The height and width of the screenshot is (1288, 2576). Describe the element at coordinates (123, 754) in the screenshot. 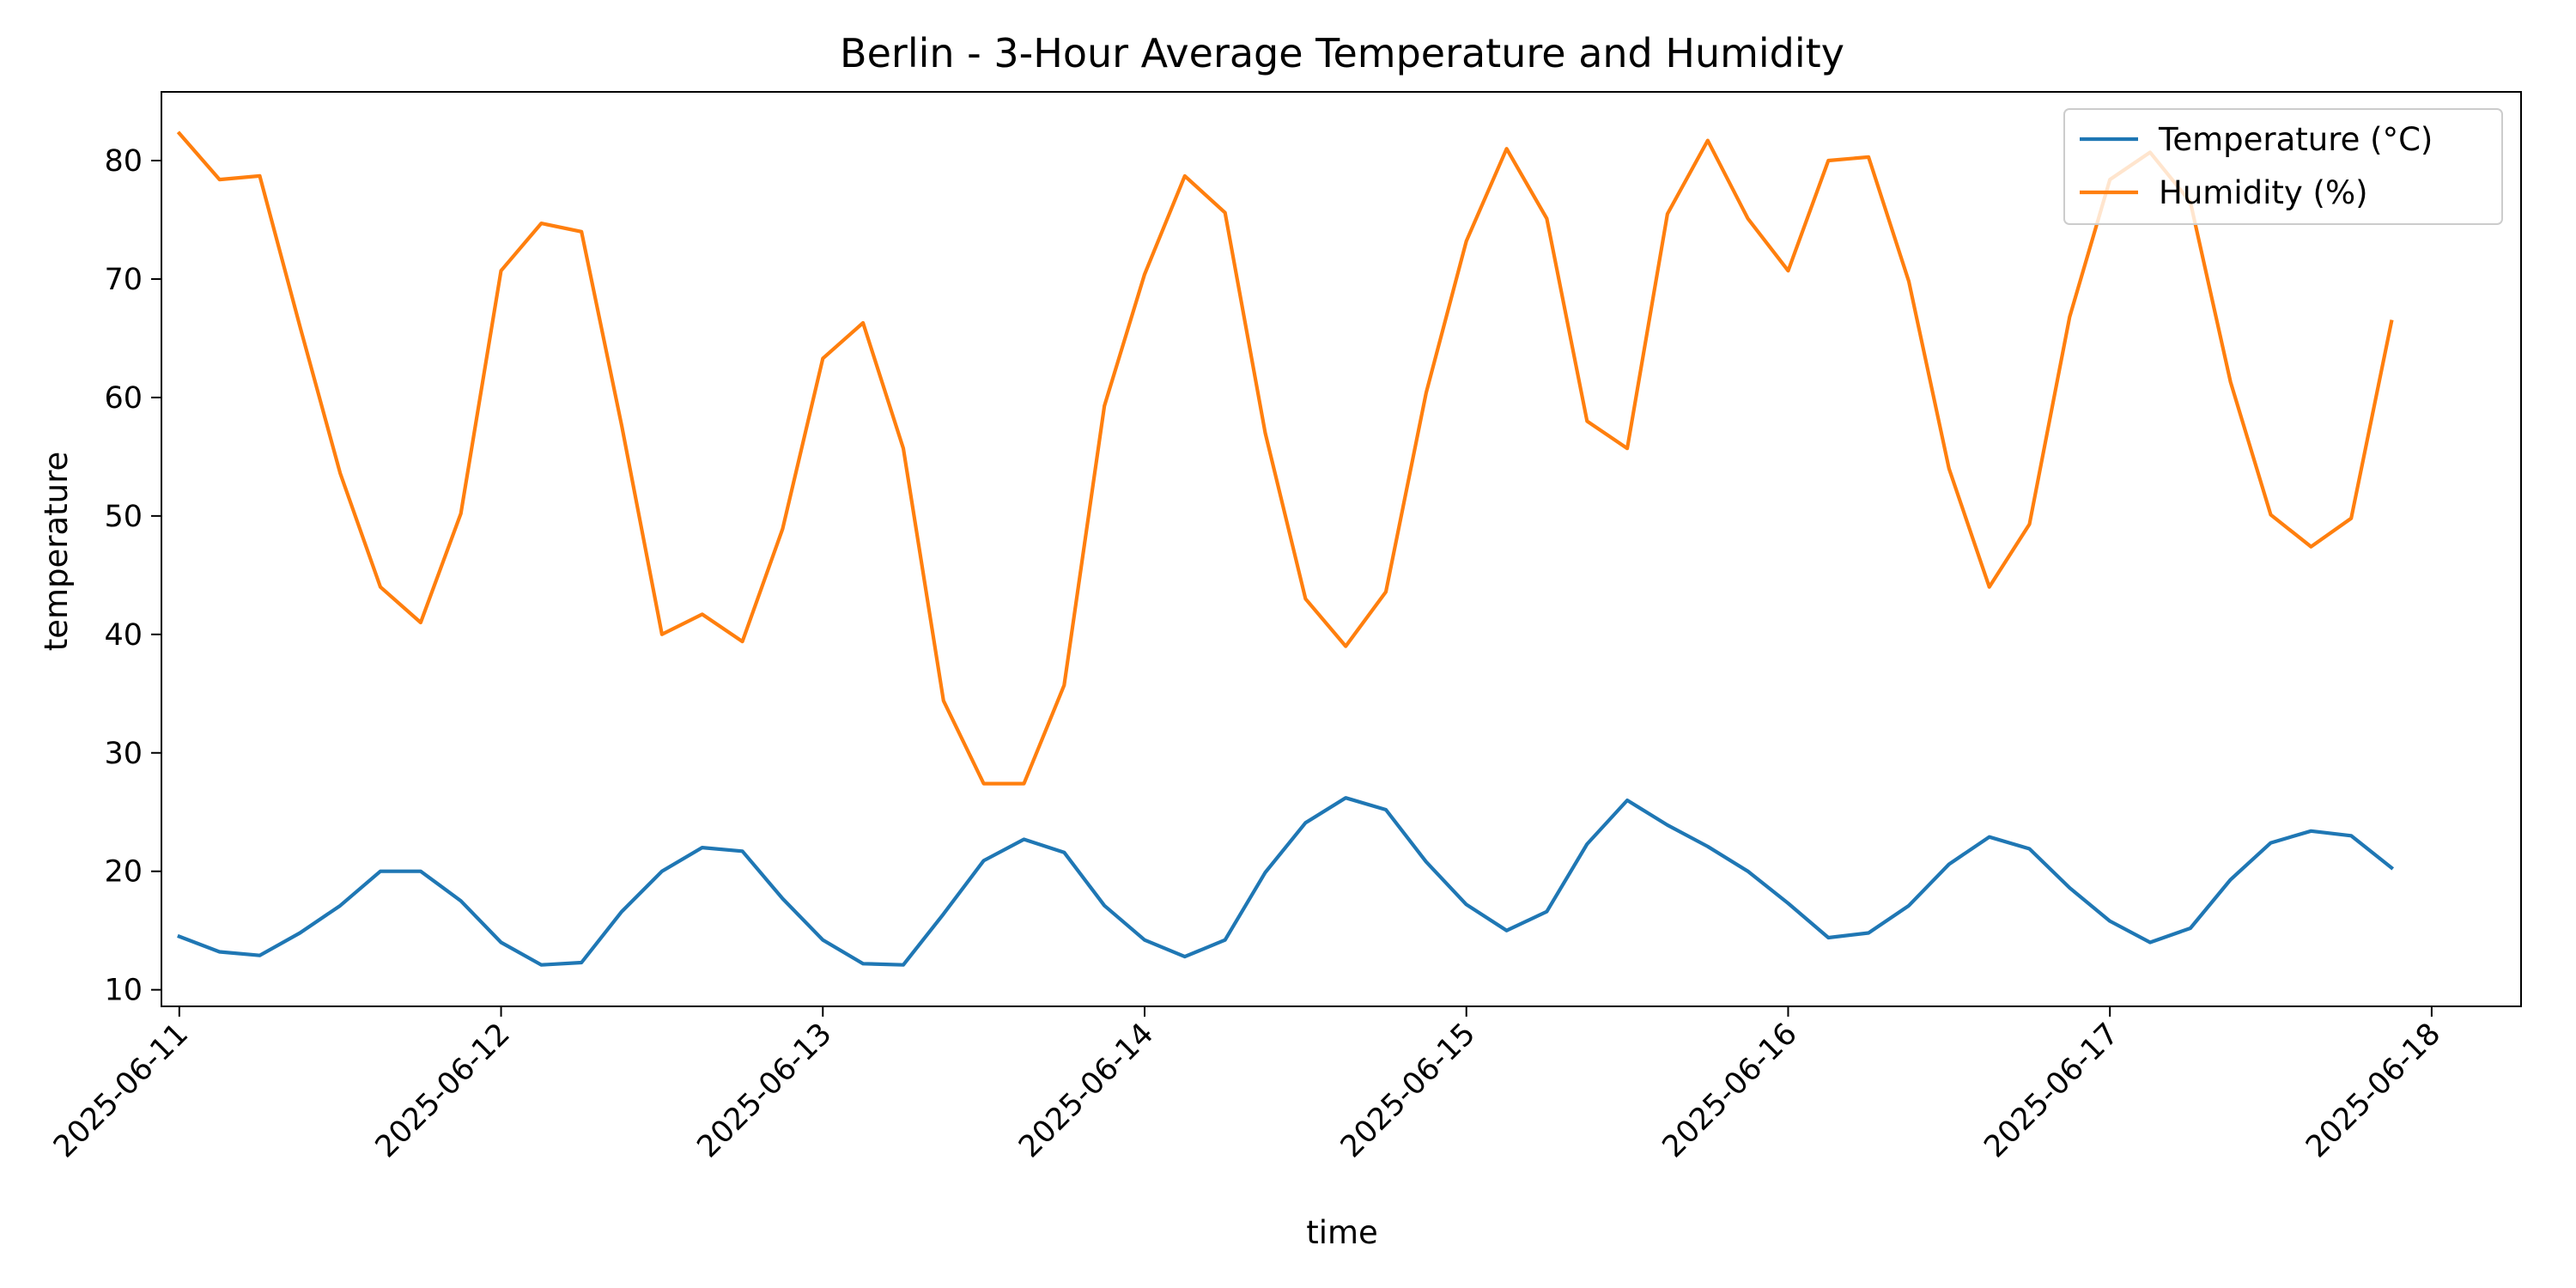

I see `y-tick-label: 30` at that location.